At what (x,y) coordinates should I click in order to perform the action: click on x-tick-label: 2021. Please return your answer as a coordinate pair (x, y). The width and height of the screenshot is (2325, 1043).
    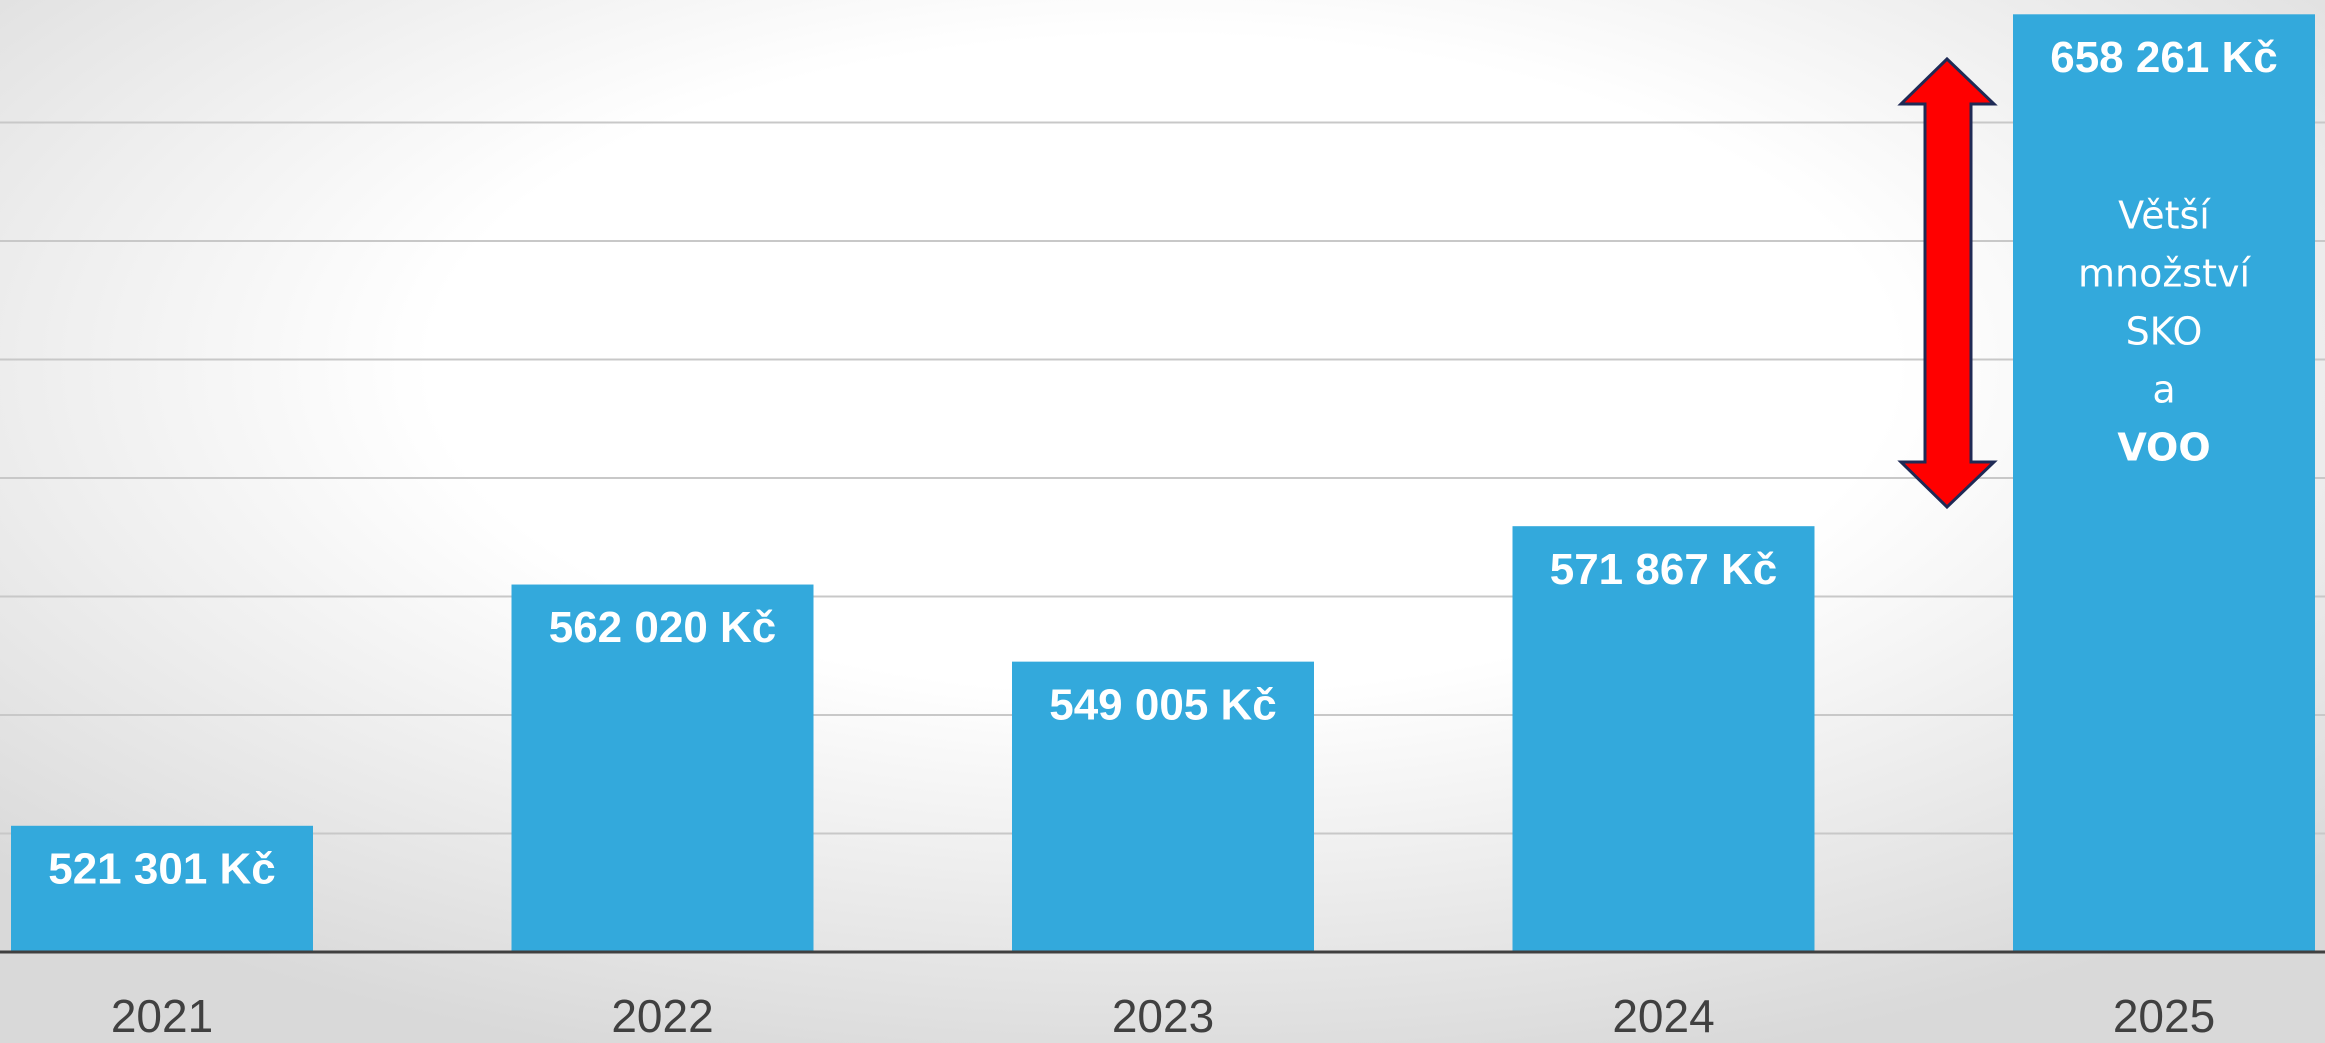
    Looking at the image, I should click on (162, 1016).